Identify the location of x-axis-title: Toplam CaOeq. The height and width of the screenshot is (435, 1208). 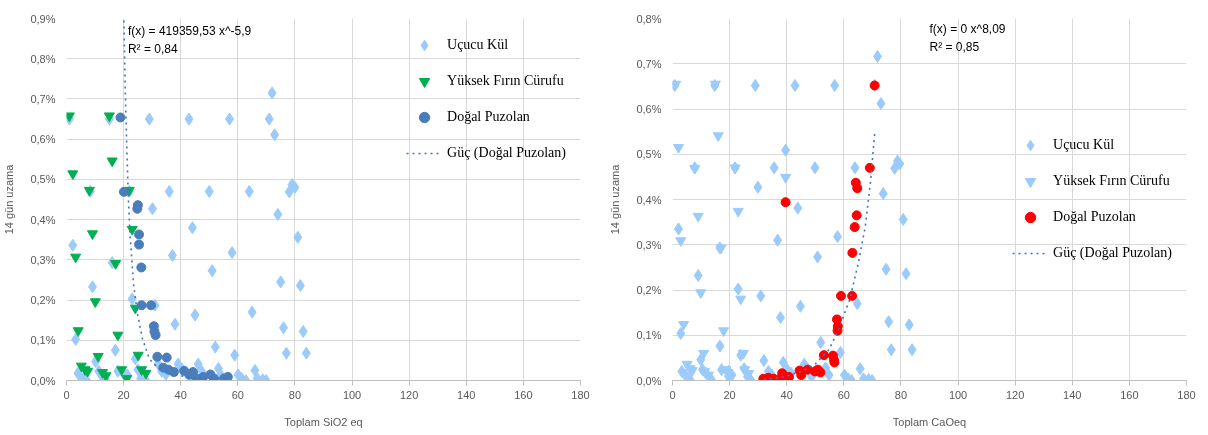
(929, 421).